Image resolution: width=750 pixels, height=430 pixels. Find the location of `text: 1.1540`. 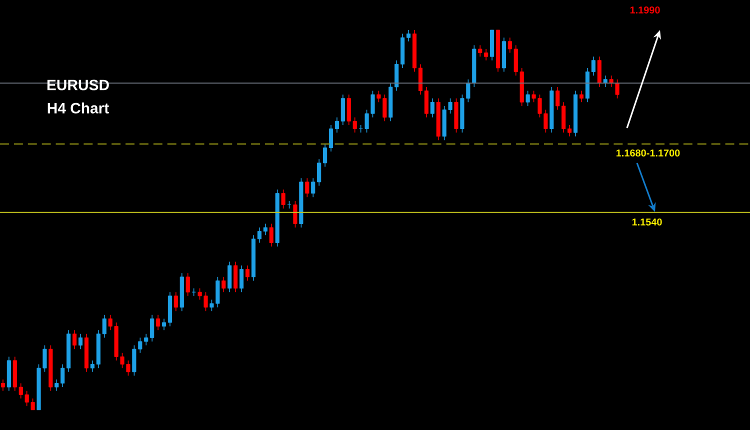

text: 1.1540 is located at coordinates (647, 222).